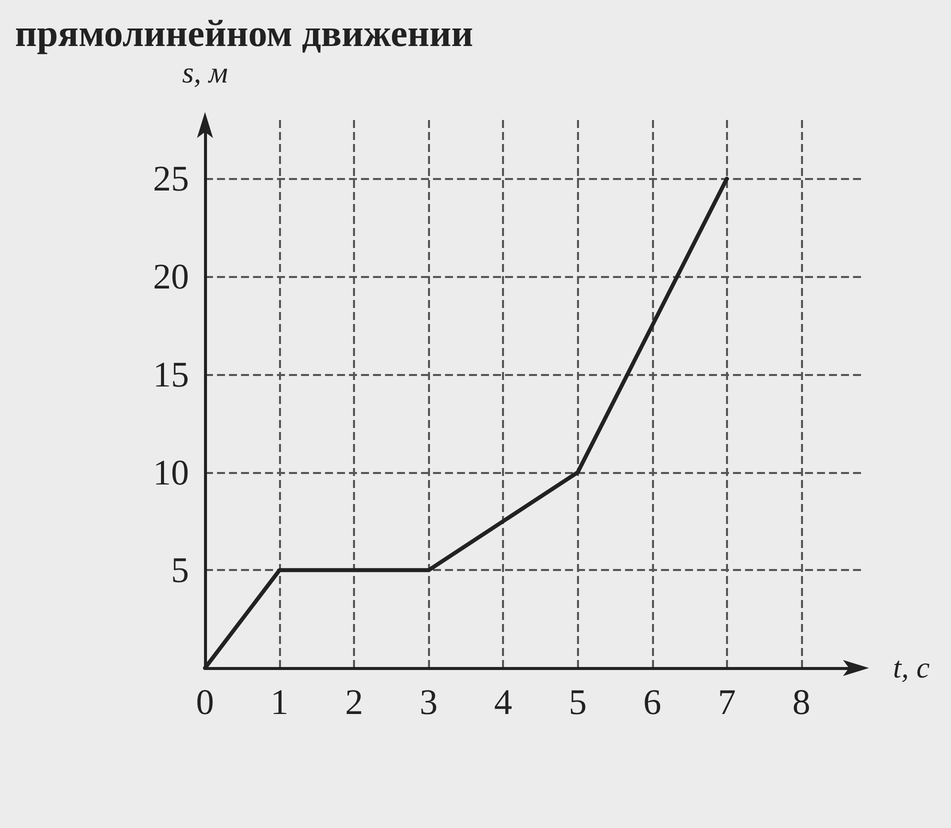  Describe the element at coordinates (279, 702) in the screenshot. I see `x-tick-label: 1` at that location.